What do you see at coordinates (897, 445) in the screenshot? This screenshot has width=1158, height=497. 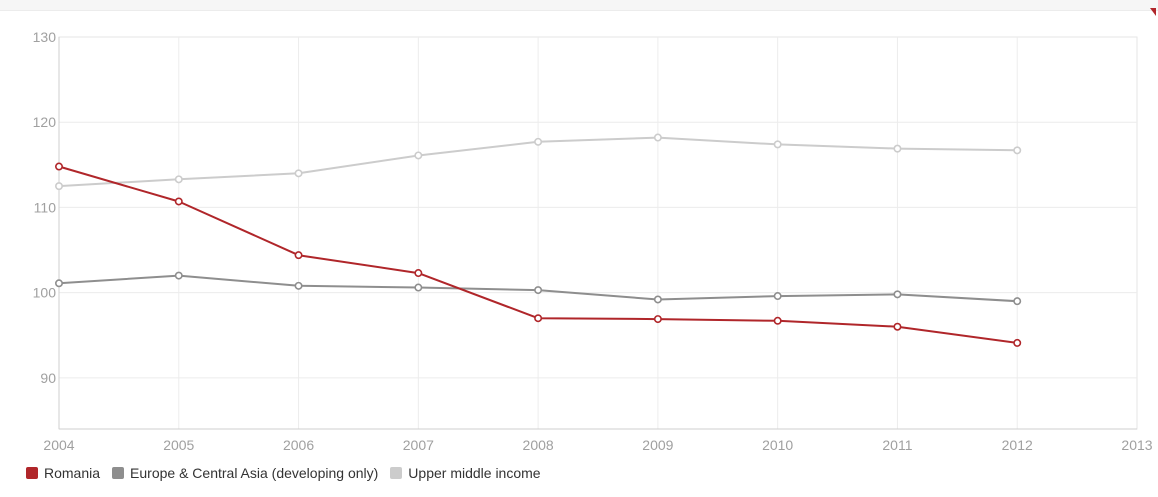 I see `x-tick-label: 2011` at bounding box center [897, 445].